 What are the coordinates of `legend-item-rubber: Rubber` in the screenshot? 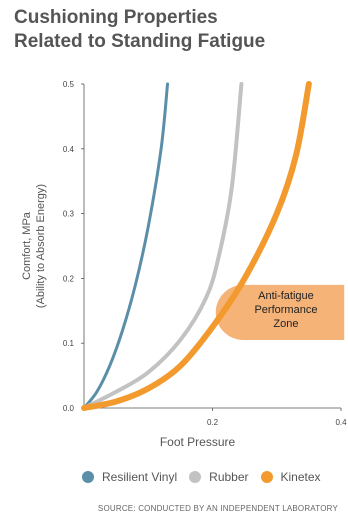 It's located at (218, 477).